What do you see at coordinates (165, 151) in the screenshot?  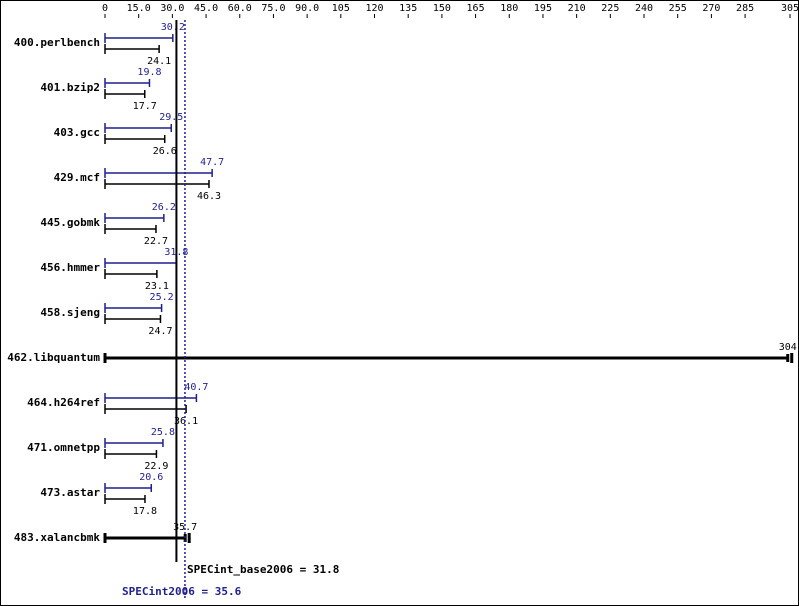 I see `value-label: 26.6` at bounding box center [165, 151].